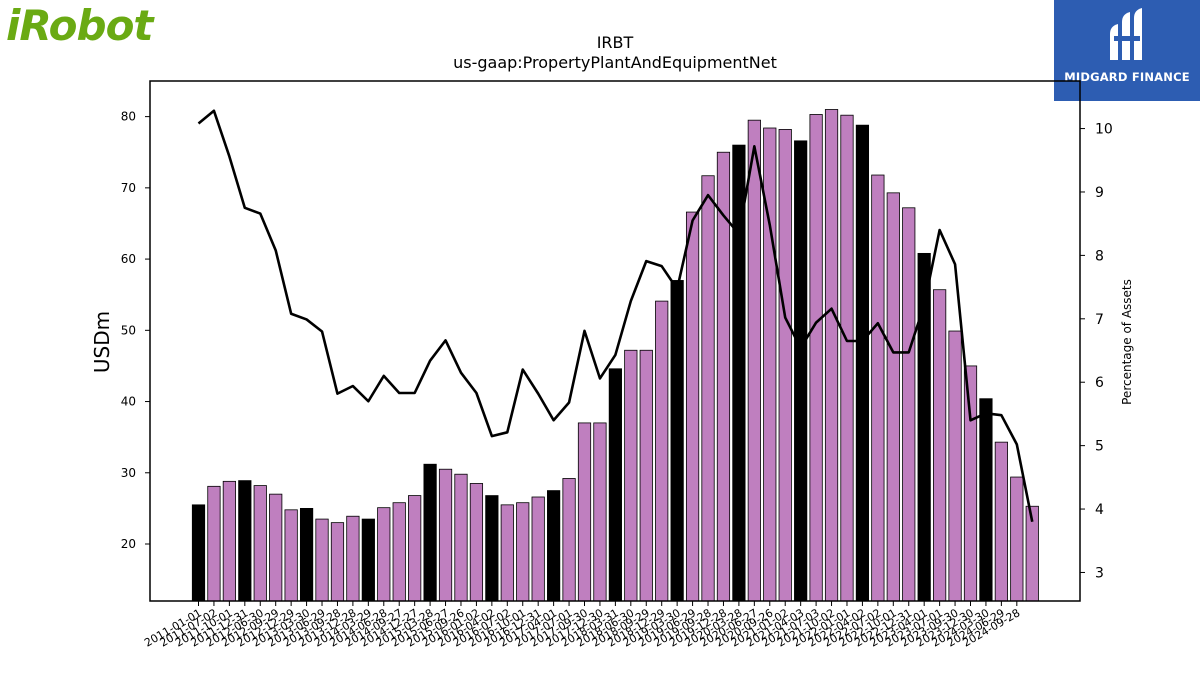  I want to click on badge-text: MIDGARD FINANCE, so click(1127, 77).